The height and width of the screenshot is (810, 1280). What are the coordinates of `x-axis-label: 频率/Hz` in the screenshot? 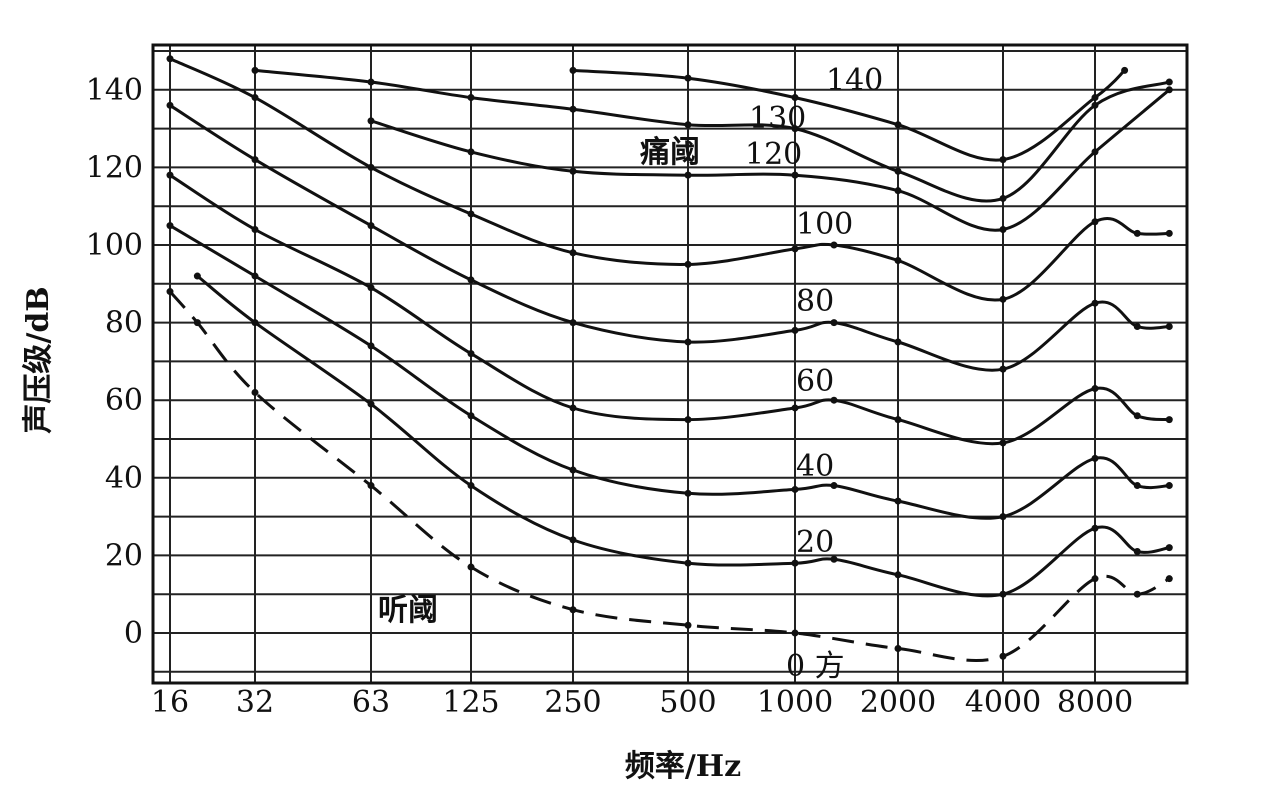 It's located at (683, 766).